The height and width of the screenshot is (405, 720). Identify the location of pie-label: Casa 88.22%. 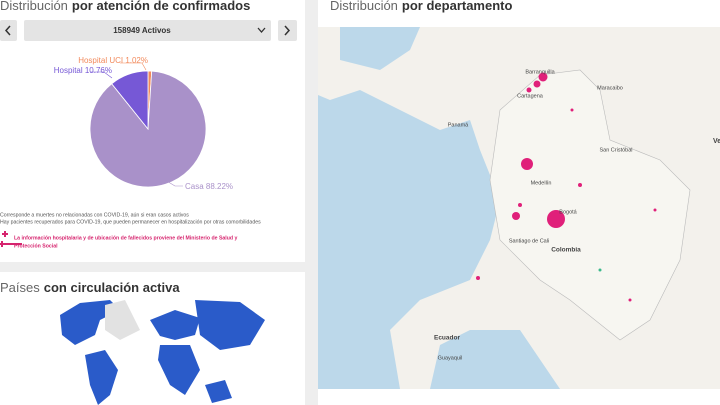
(209, 186).